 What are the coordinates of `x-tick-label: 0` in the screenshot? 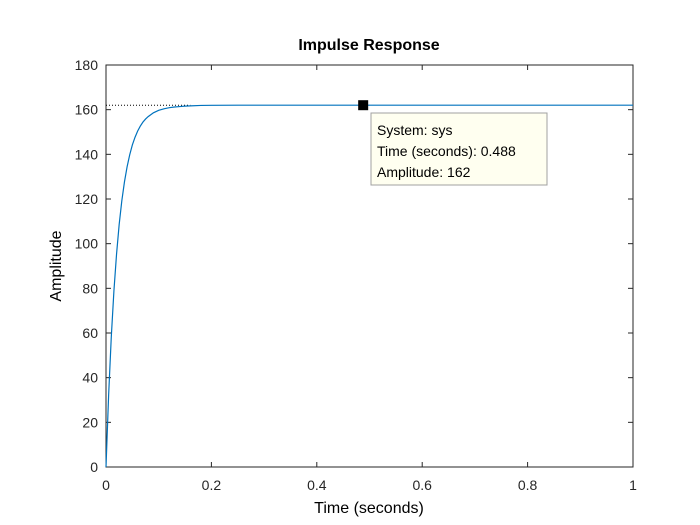 It's located at (106, 485).